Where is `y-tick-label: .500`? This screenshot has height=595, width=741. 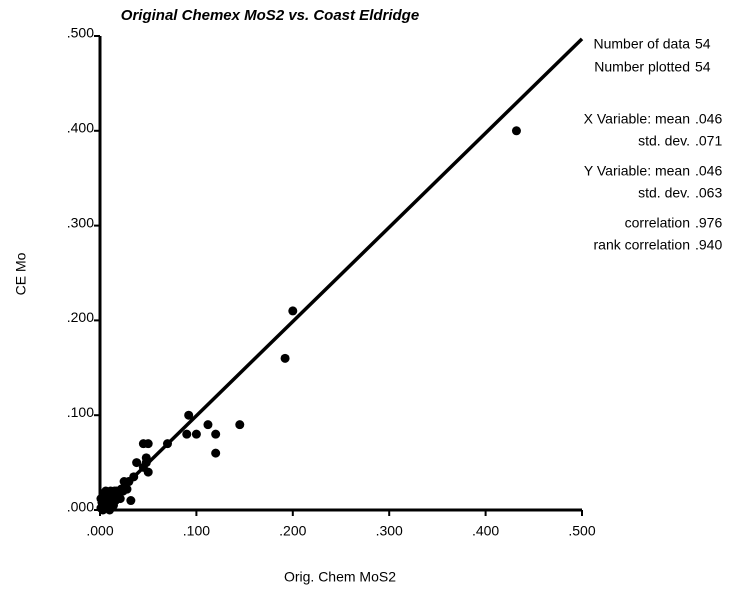 y-tick-label: .500 is located at coordinates (80, 33).